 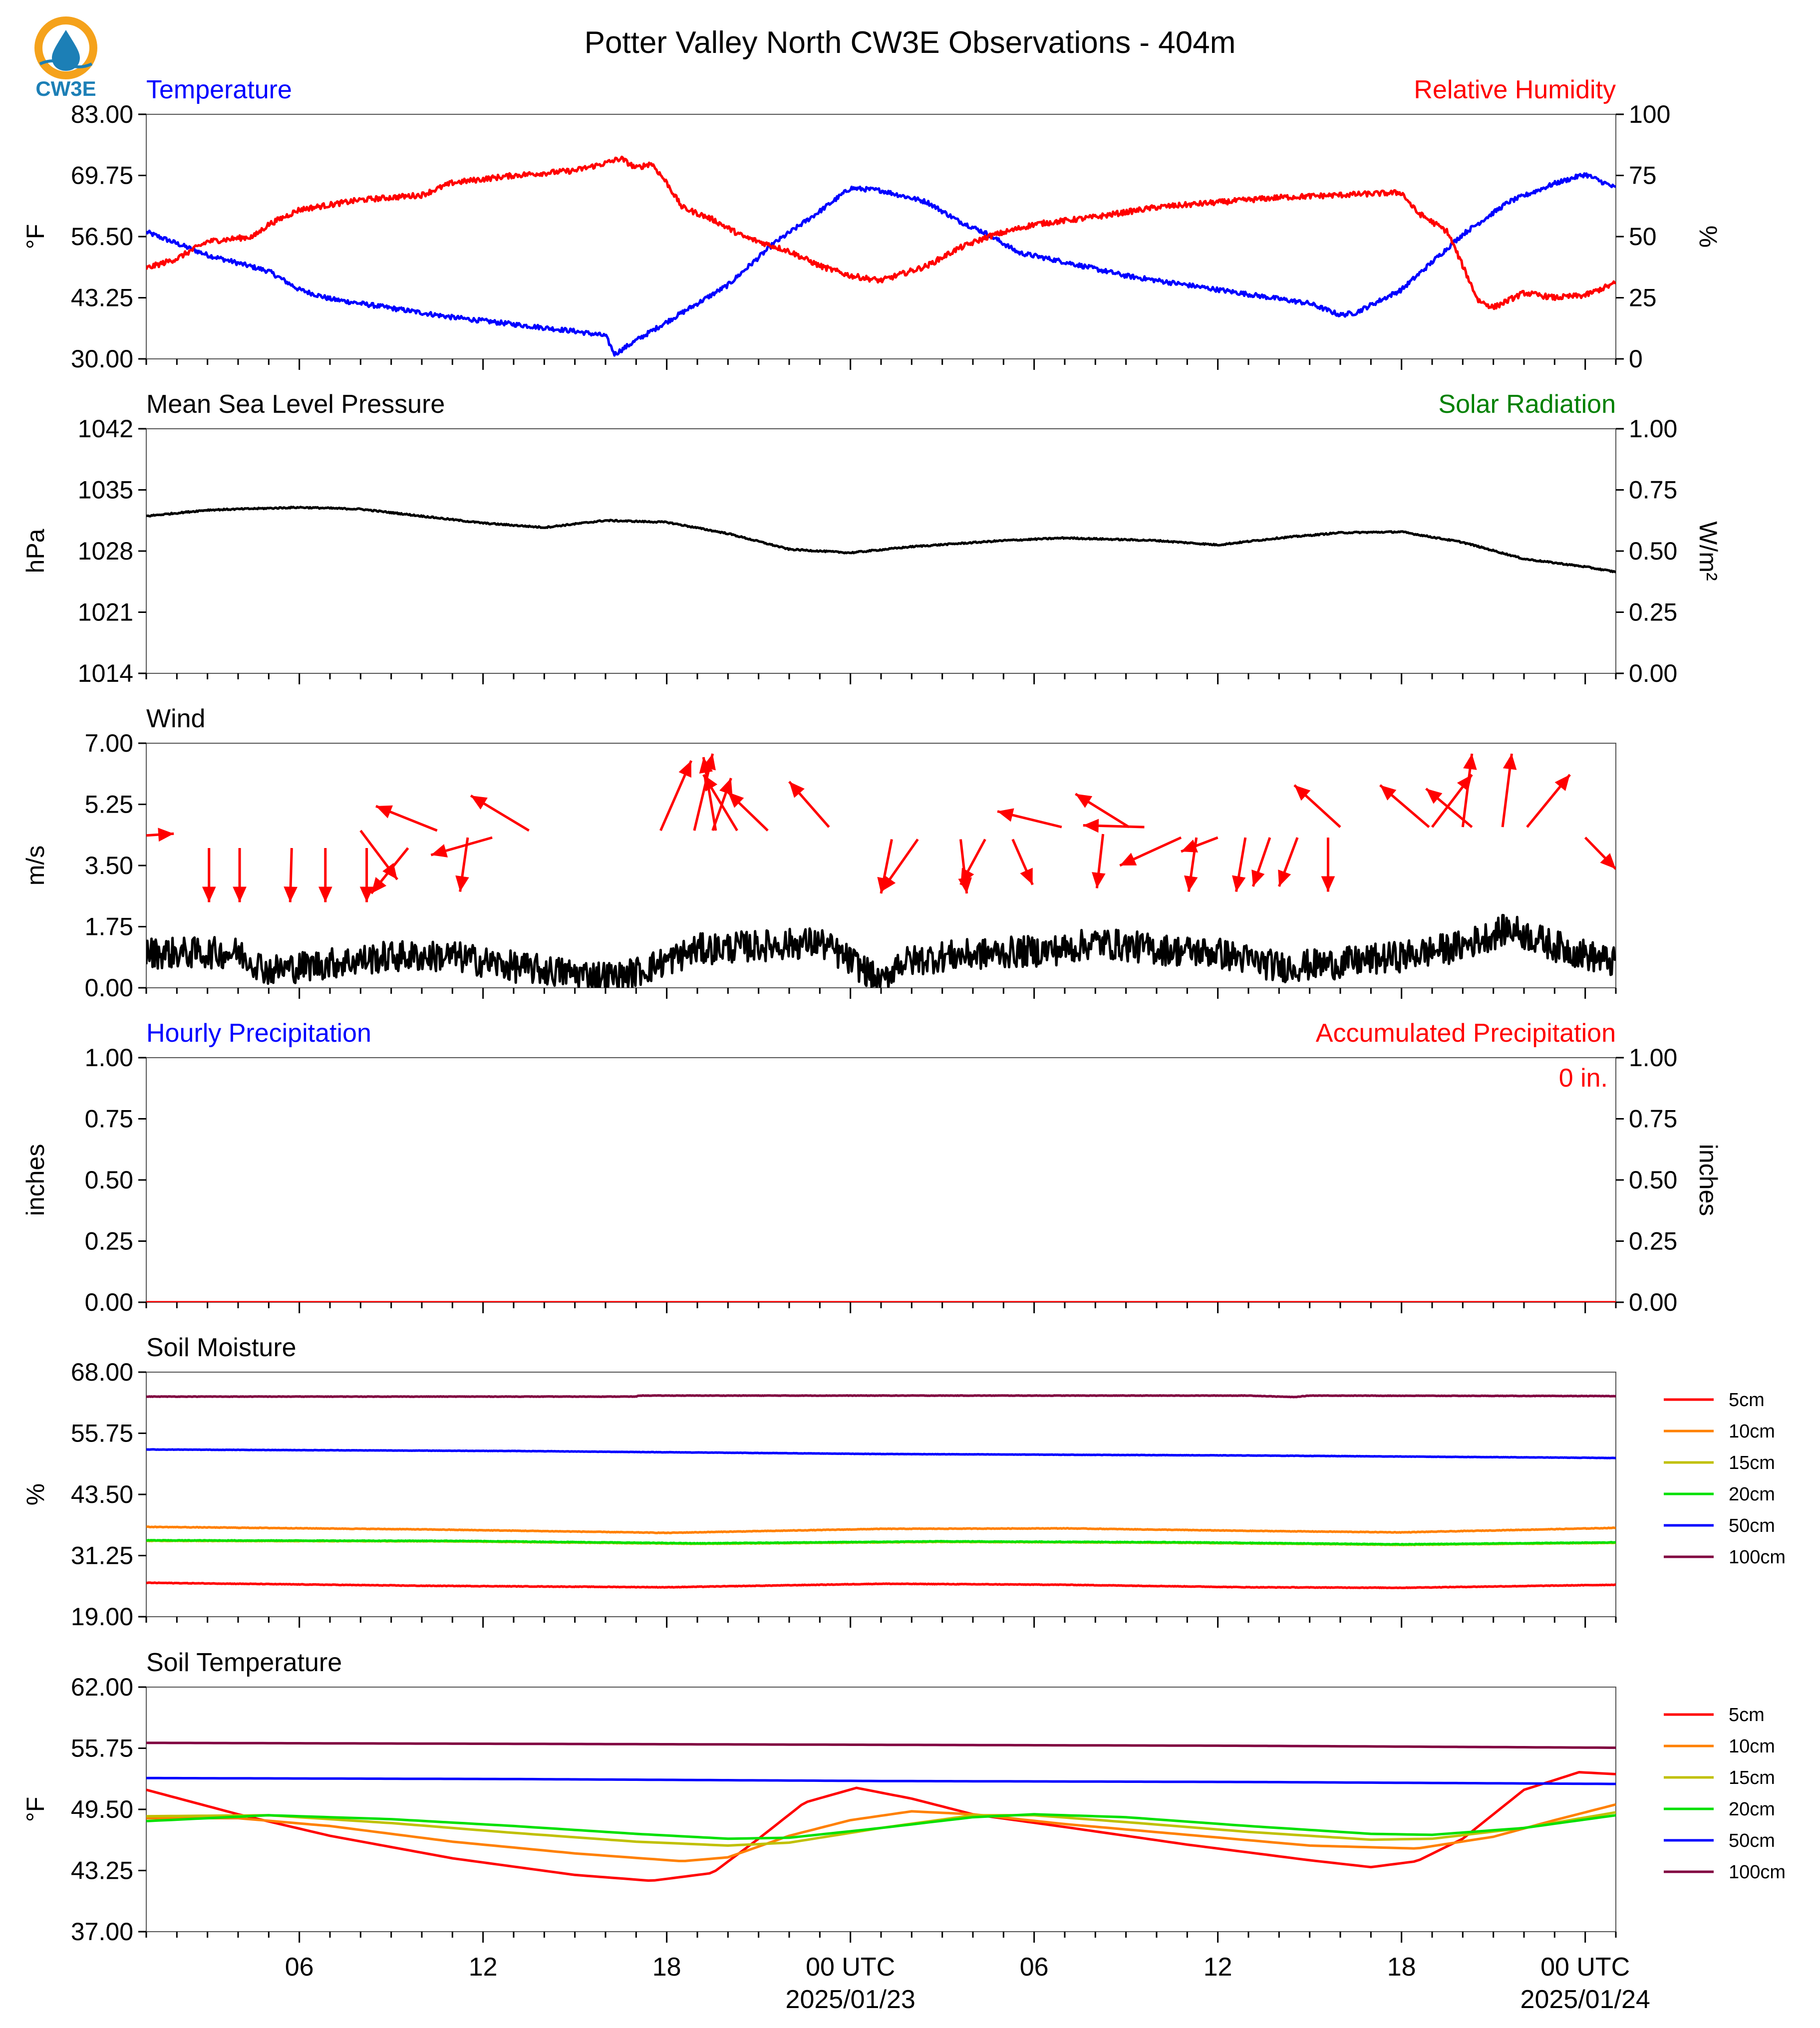 I want to click on x-tick-label: 18, so click(x=666, y=1967).